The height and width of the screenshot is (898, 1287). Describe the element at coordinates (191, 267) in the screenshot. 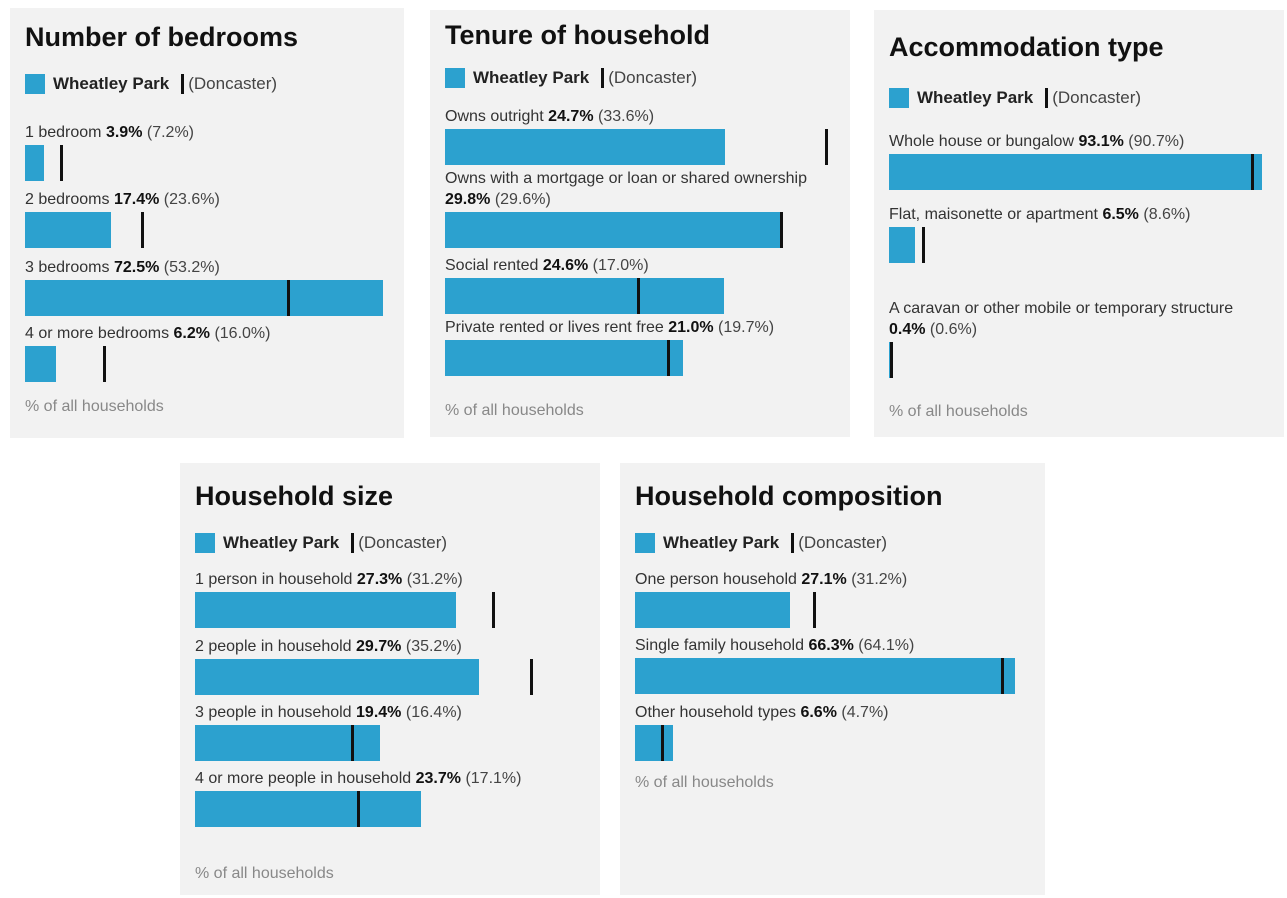

I see `comparison-label: (53.2%)` at that location.